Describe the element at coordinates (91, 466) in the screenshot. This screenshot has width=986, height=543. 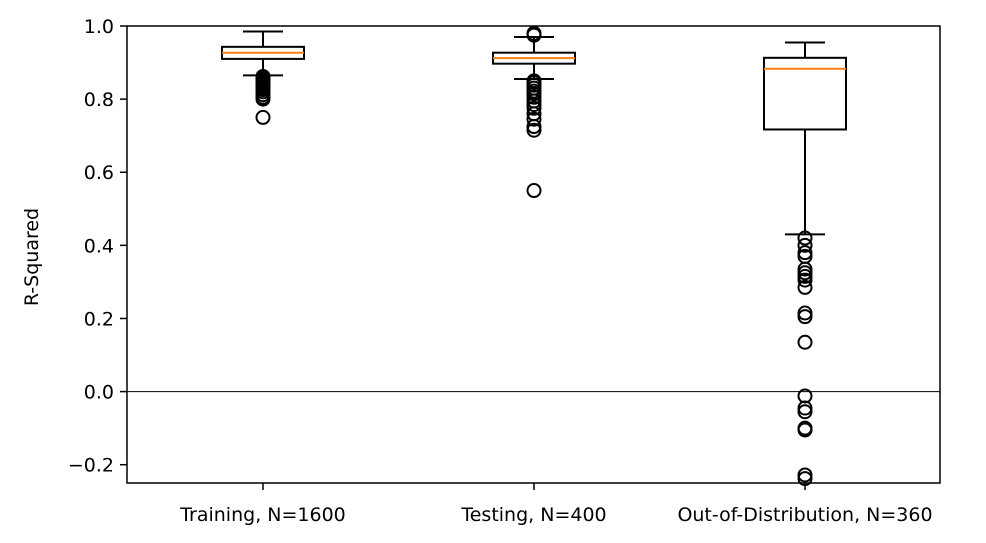
I see `y-tick-label: −0.2` at that location.